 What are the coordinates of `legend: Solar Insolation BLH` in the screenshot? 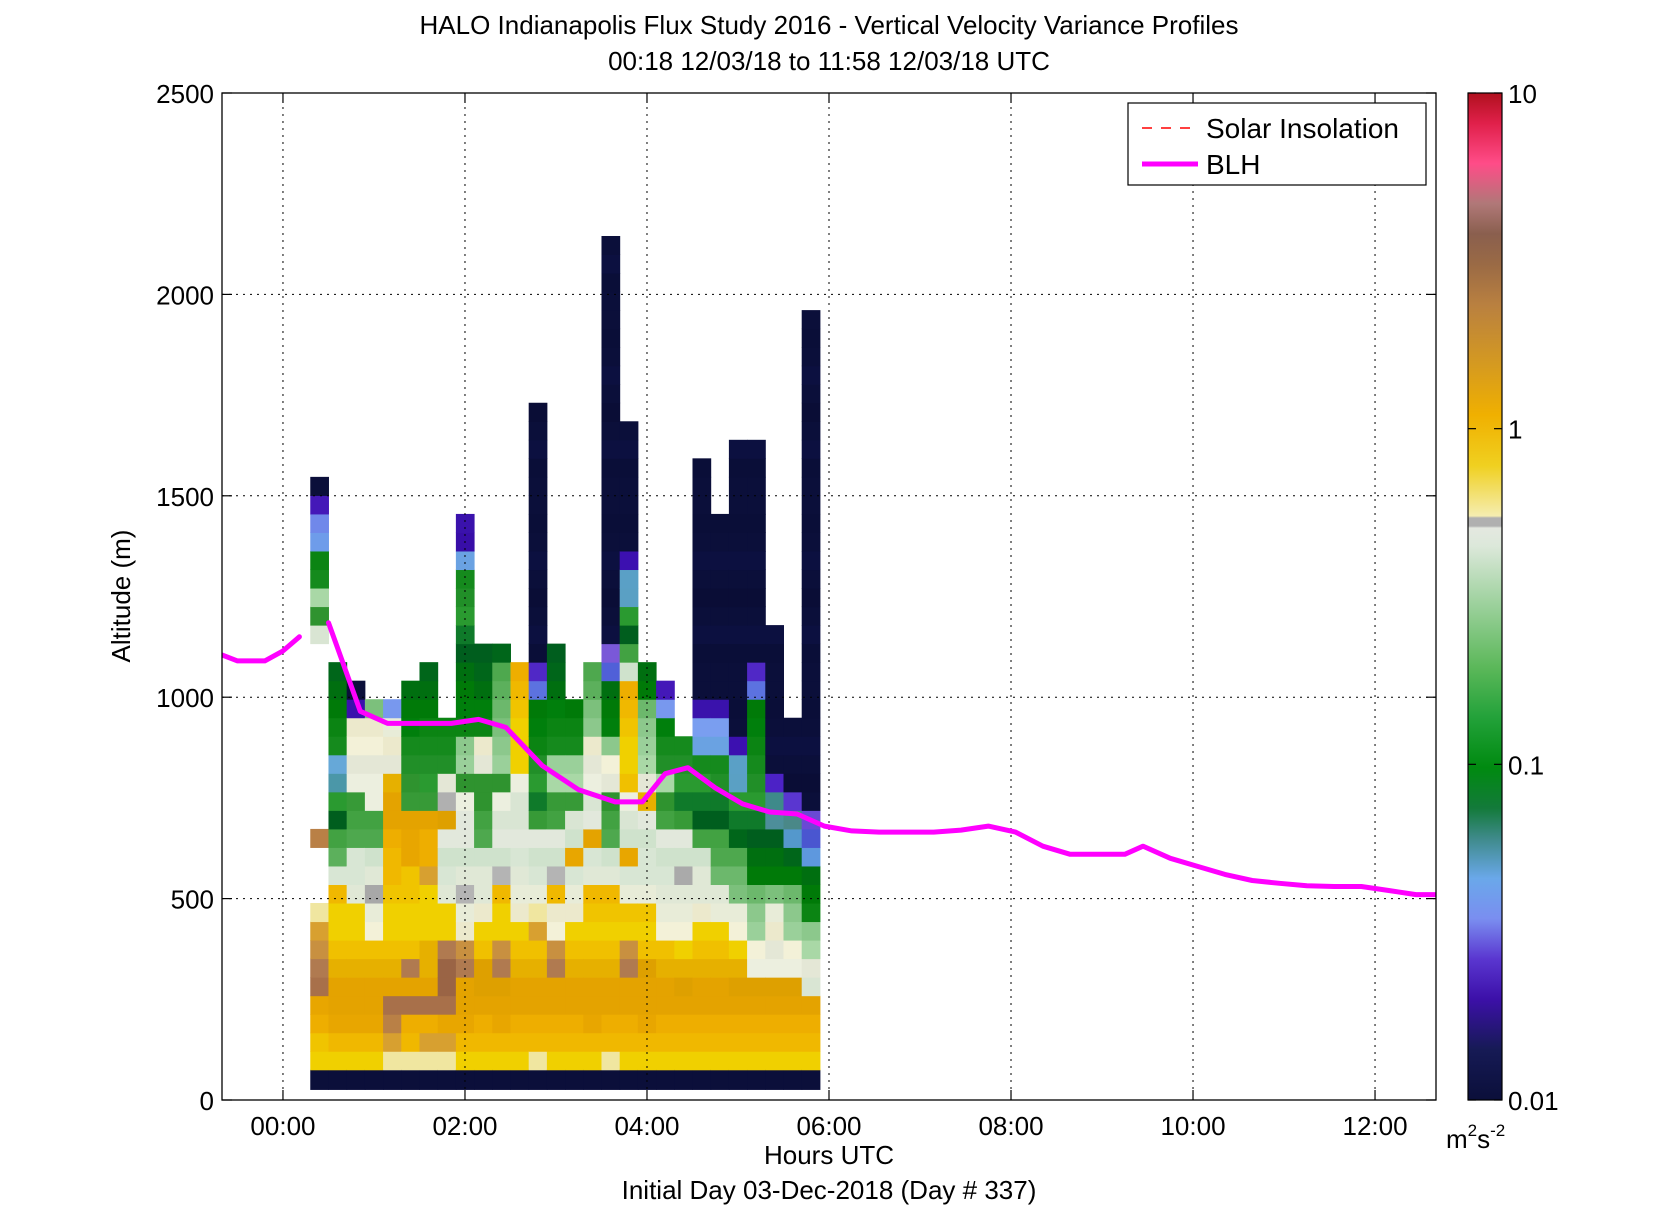 It's located at (1277, 144).